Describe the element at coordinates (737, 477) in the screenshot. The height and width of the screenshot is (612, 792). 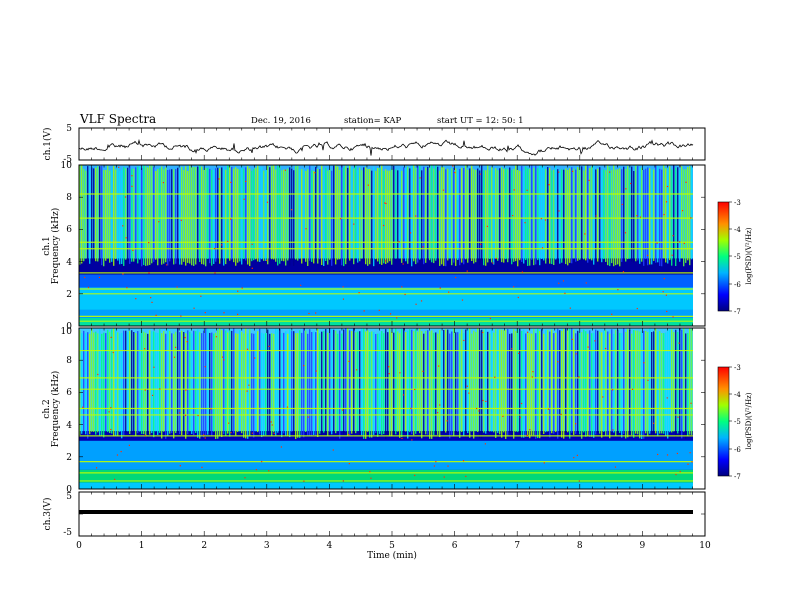
I see `cb2-tick-m7: -7` at that location.